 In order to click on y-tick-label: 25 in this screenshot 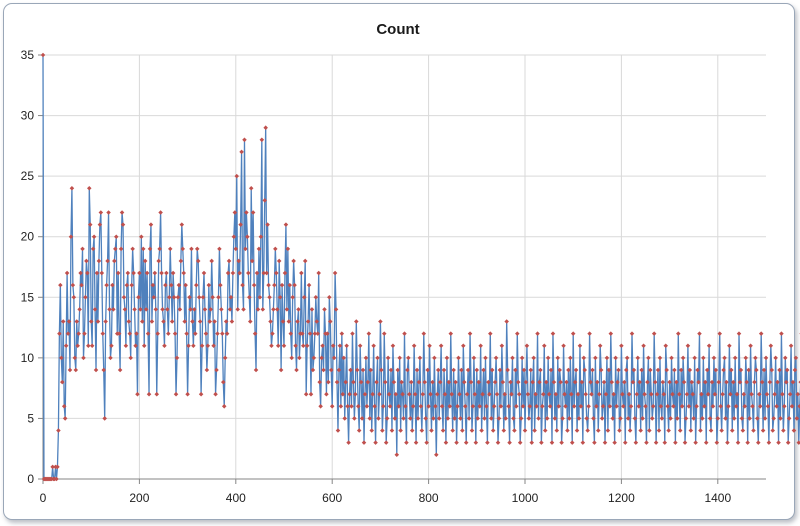, I will do `click(28, 176)`.